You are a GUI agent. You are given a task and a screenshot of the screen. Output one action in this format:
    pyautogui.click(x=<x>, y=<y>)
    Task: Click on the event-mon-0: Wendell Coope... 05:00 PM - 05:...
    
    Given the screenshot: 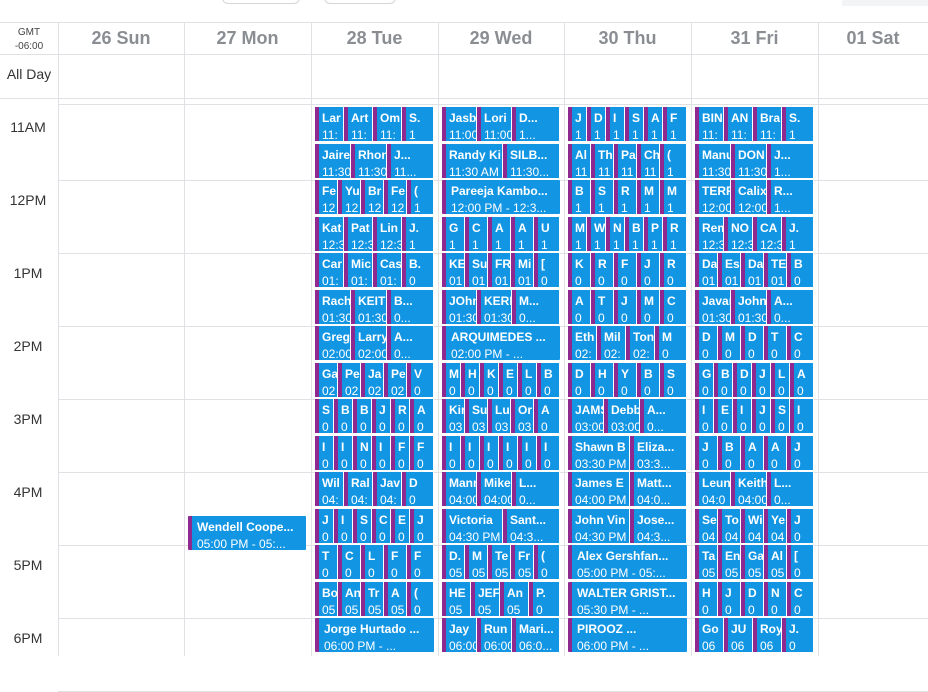 What is the action you would take?
    pyautogui.click(x=247, y=533)
    